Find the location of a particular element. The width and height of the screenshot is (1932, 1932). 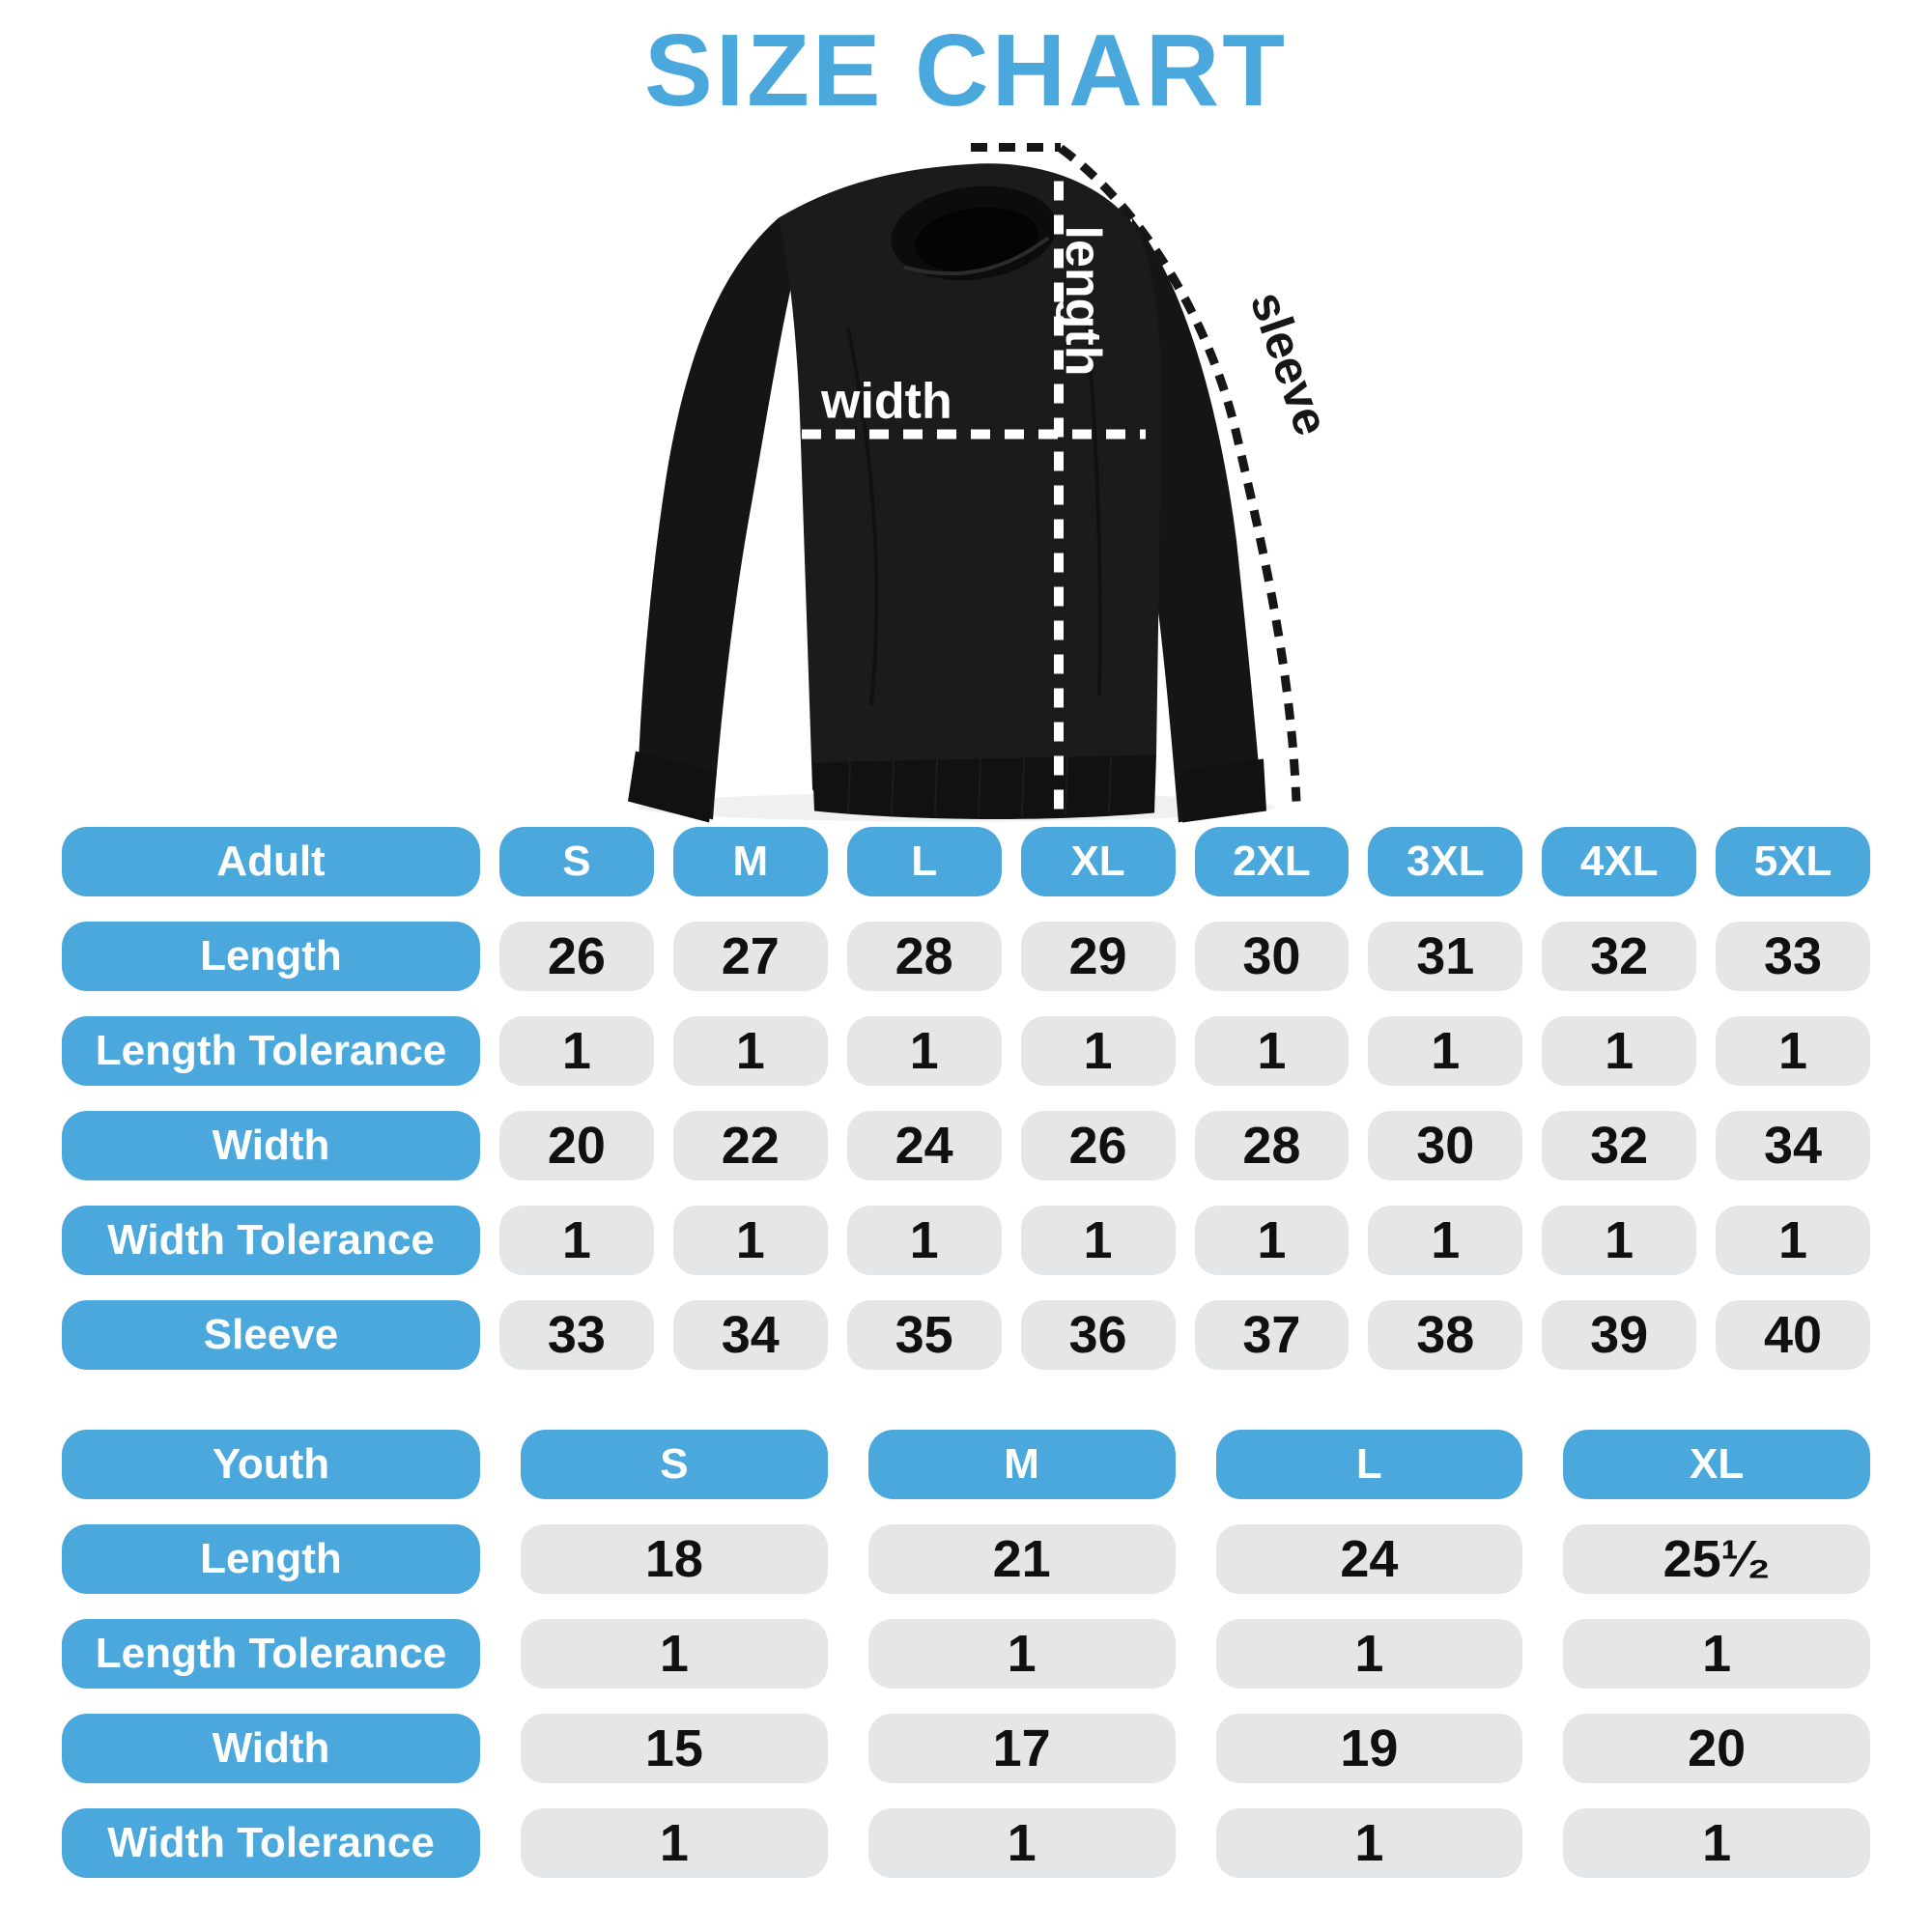

length-label: length is located at coordinates (1083, 301).